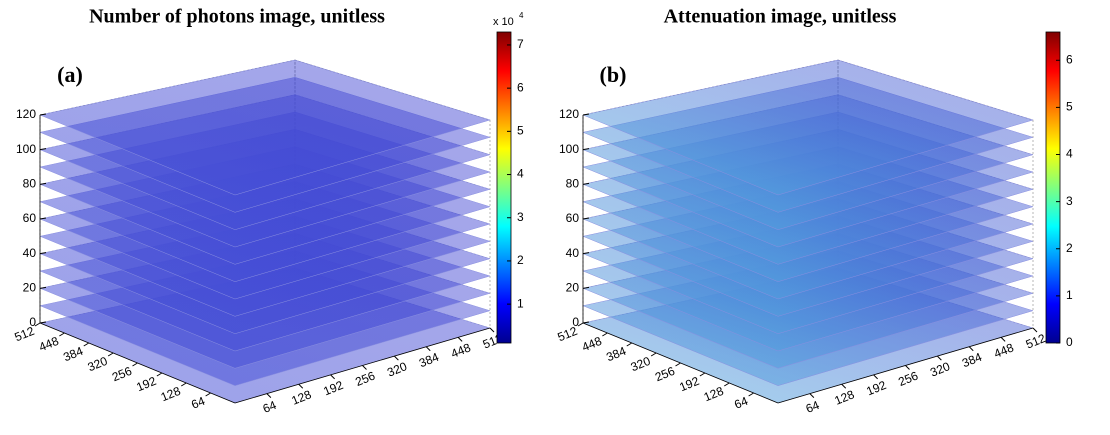 This screenshot has height=435, width=1110. I want to click on x-tick-label: 384, so click(972, 360).